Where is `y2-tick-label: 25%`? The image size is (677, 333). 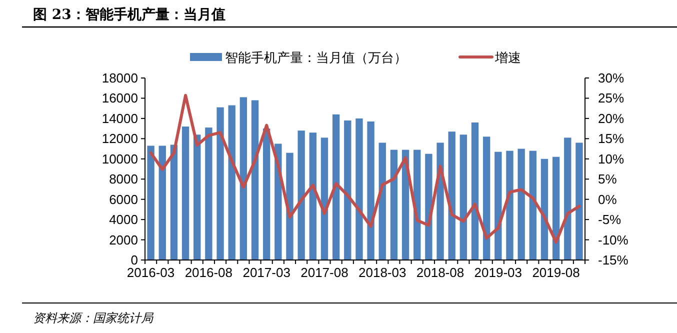 y2-tick-label: 25% is located at coordinates (611, 98).